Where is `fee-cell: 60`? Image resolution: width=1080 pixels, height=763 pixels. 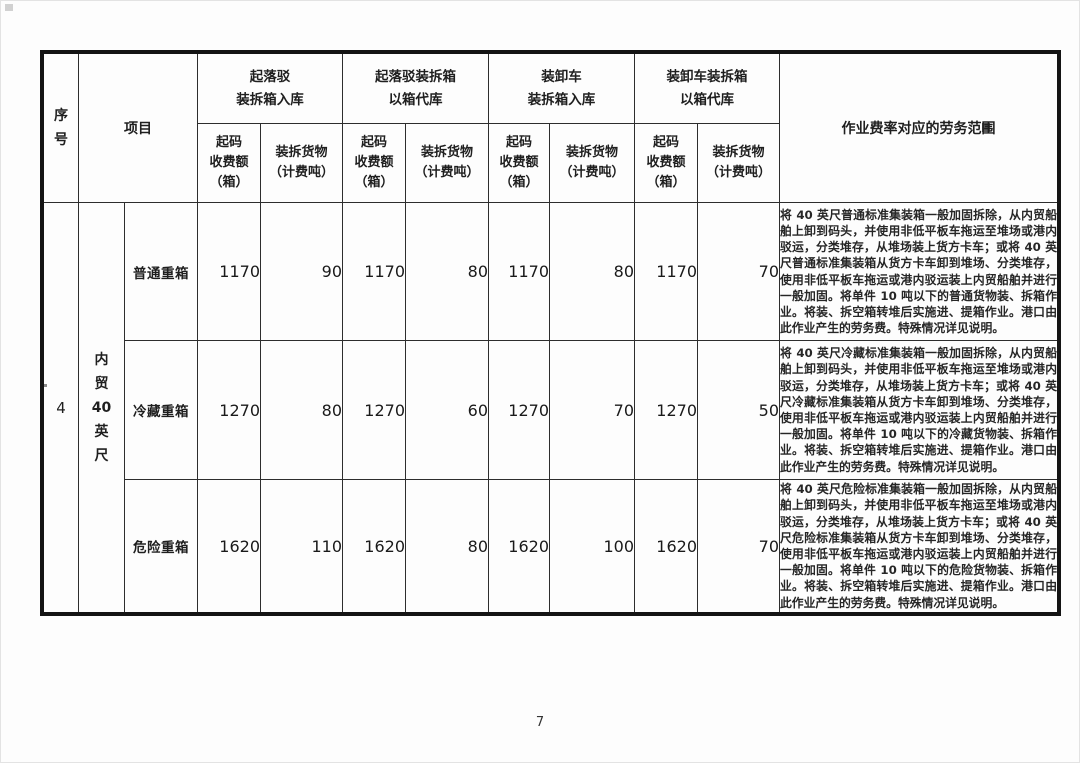
fee-cell: 60 is located at coordinates (447, 410).